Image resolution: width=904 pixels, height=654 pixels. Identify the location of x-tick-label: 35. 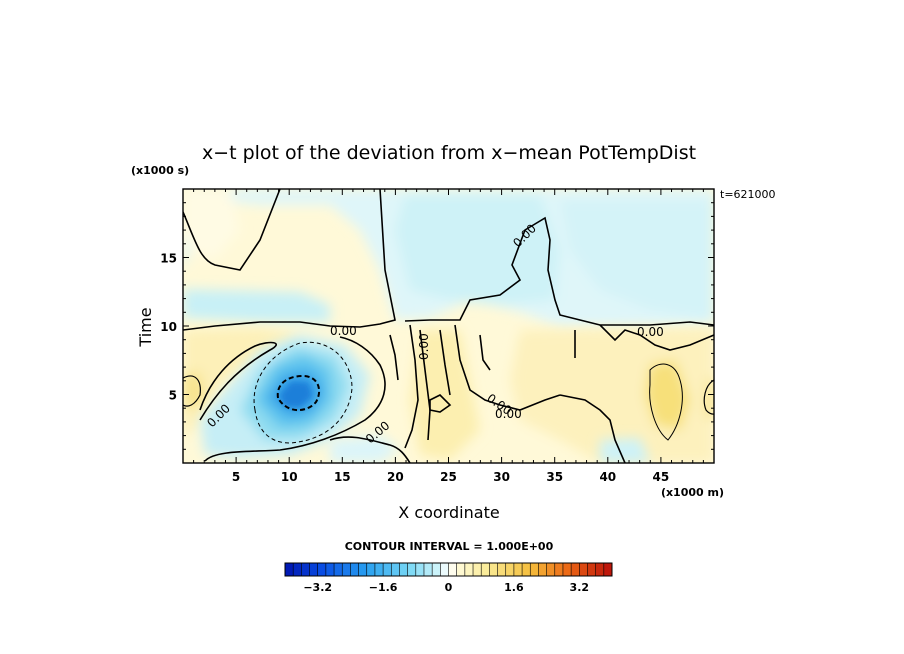
(554, 477).